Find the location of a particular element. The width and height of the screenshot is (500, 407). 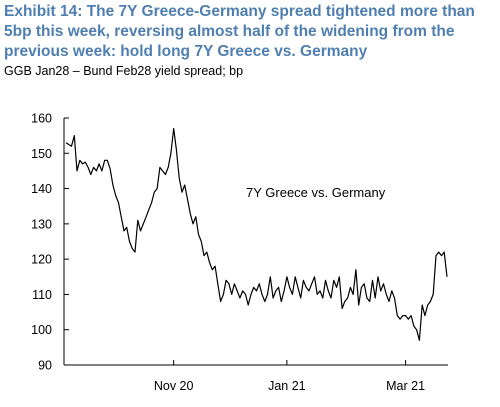

y-tick-label: 90 is located at coordinates (45, 366).